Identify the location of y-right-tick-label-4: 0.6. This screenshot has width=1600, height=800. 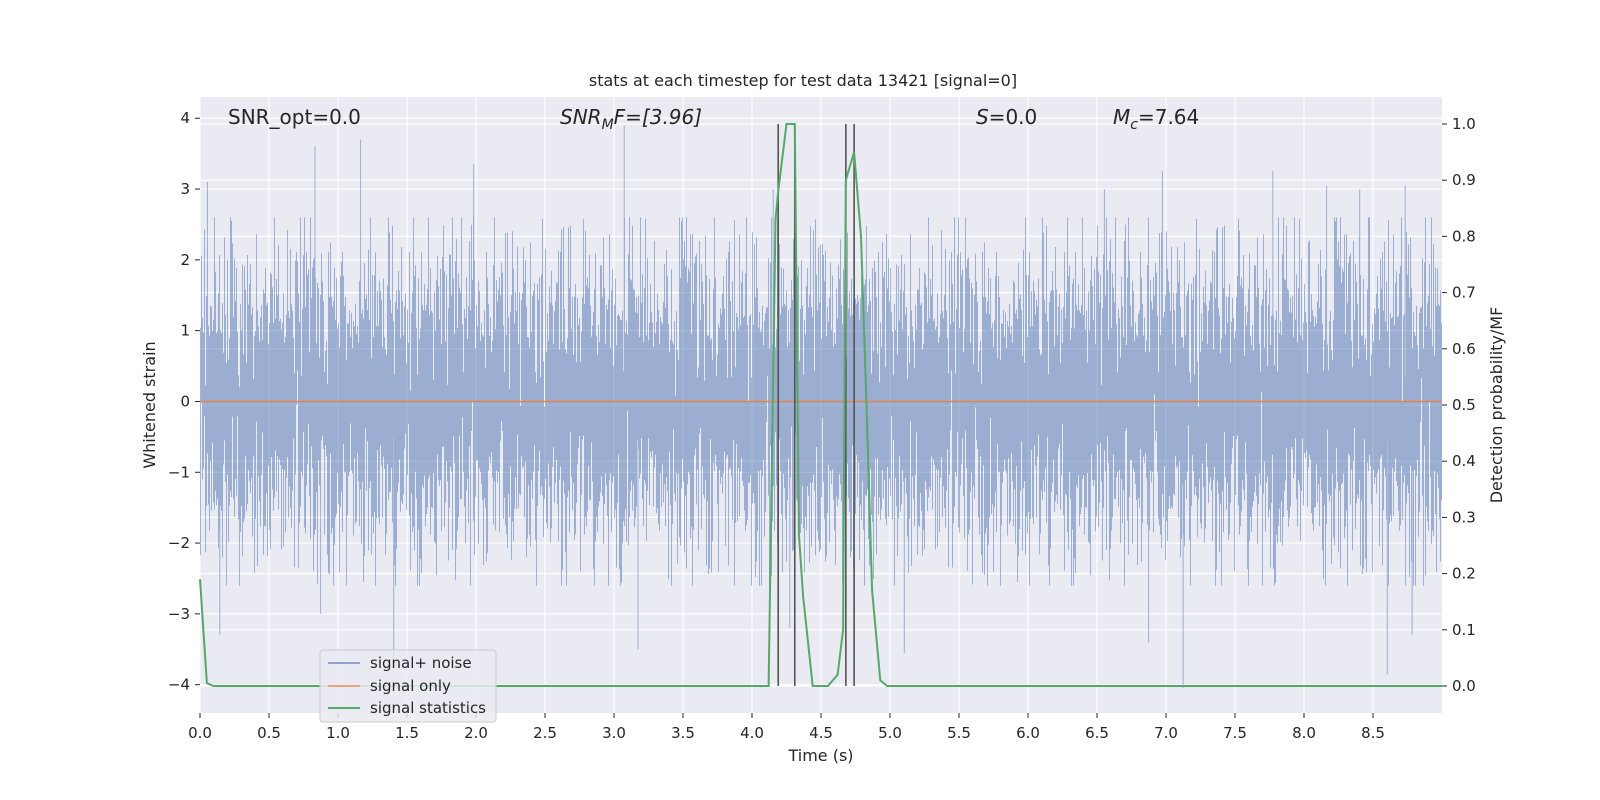
(1464, 349).